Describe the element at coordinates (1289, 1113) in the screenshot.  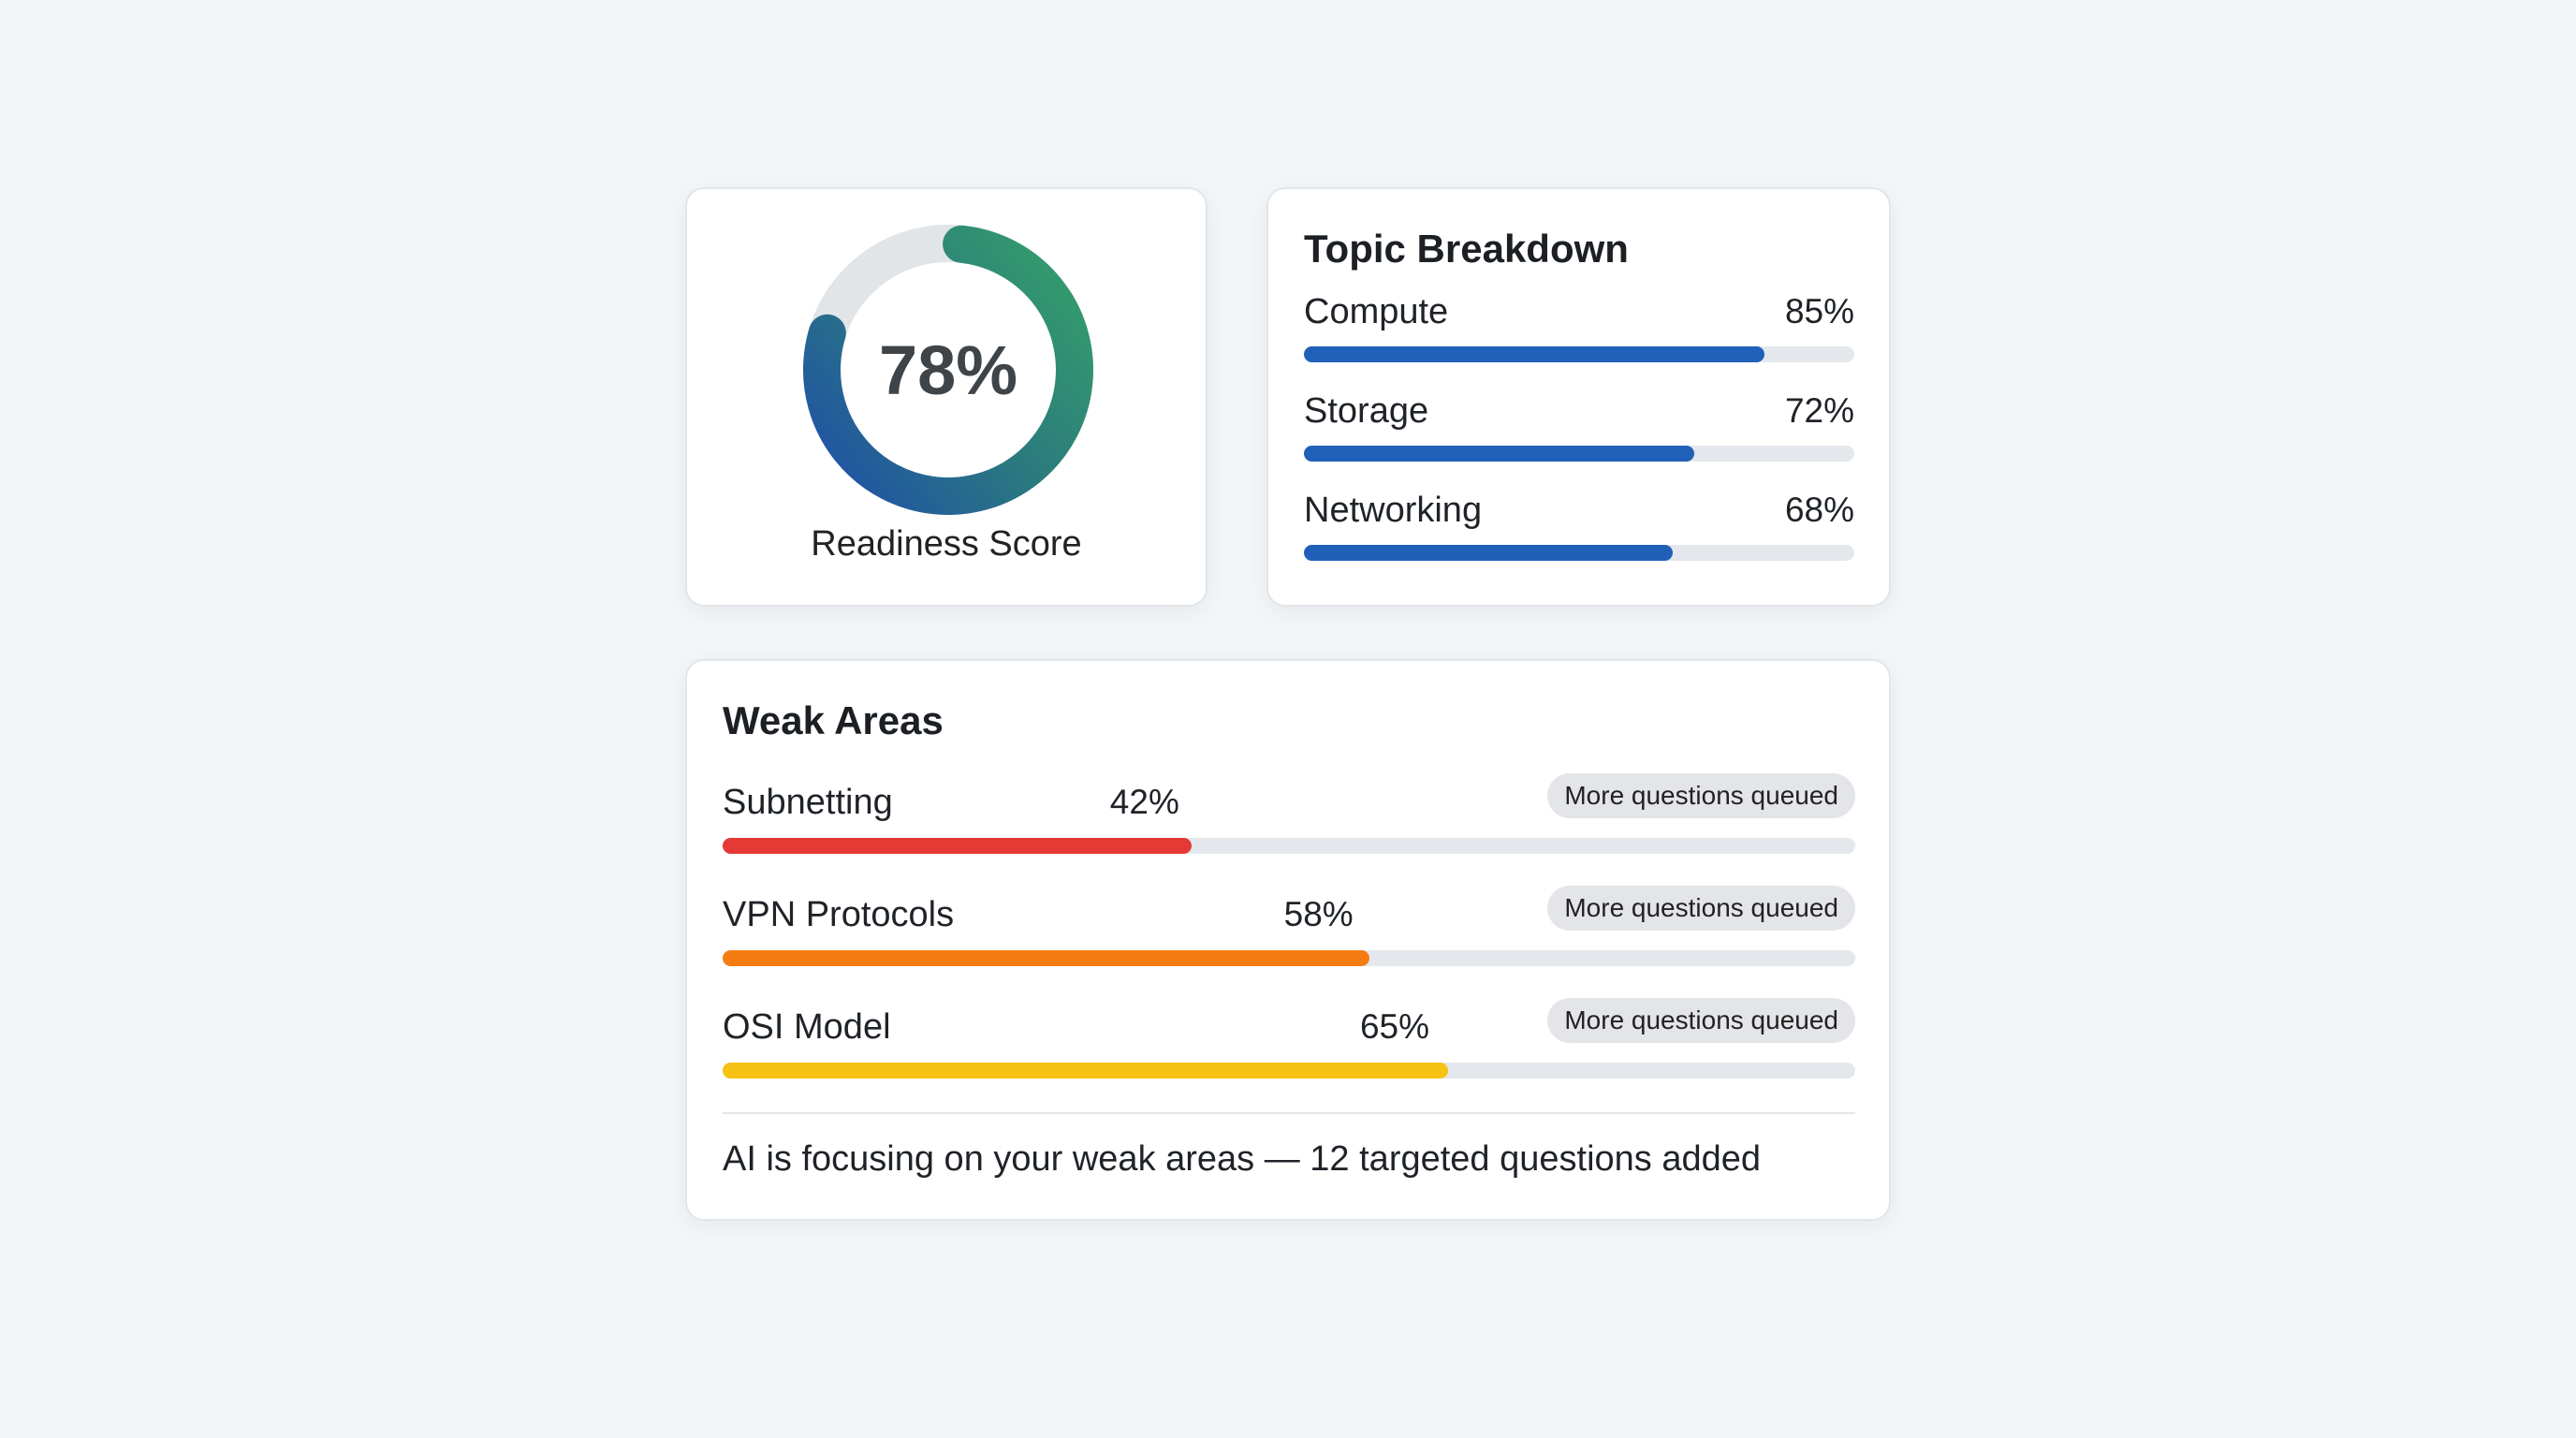
I see `divider` at that location.